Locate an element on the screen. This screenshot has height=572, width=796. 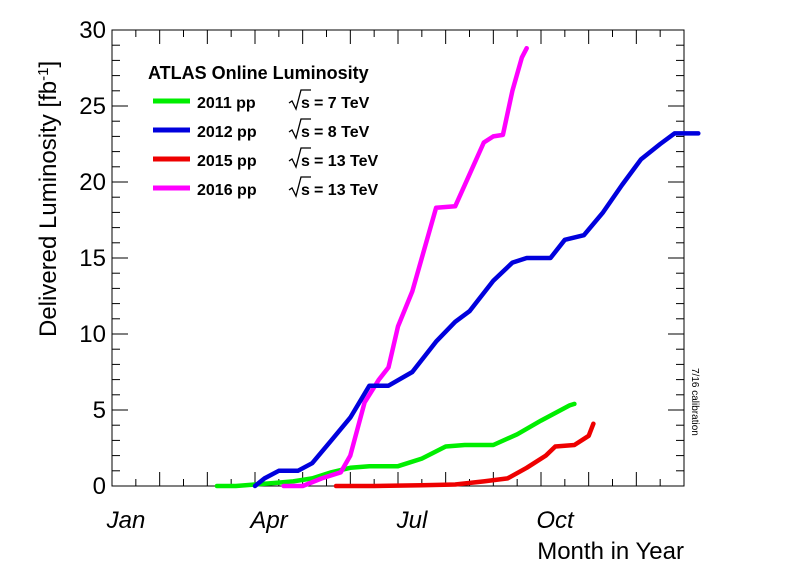
legend-energy: = 7 TeV is located at coordinates (342, 103).